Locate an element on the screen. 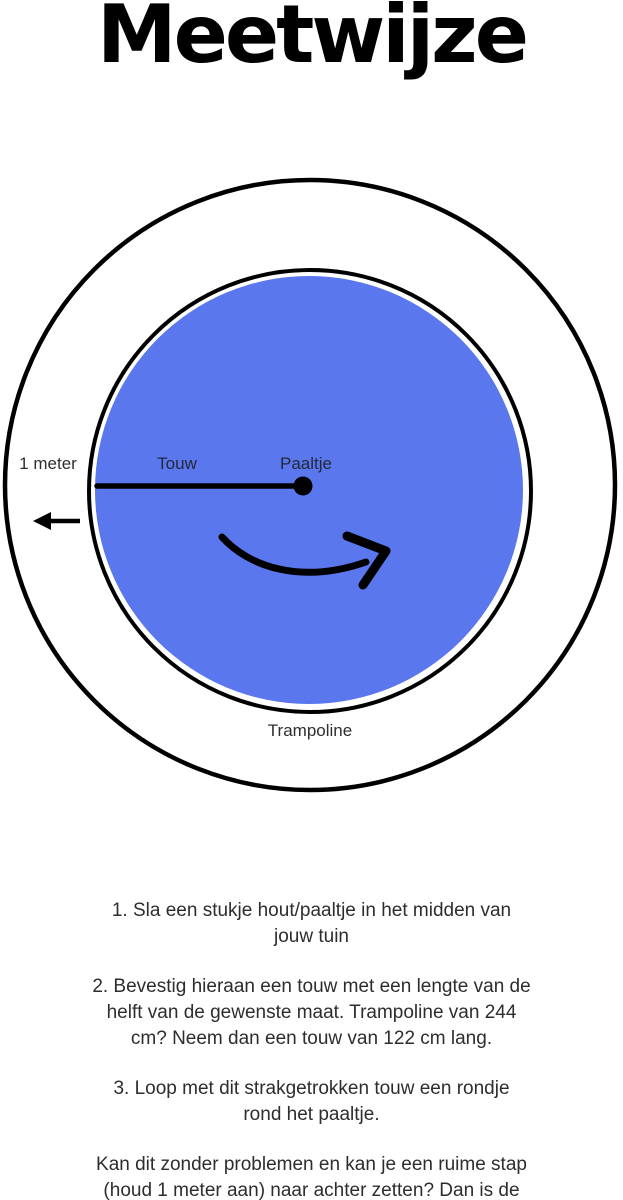 Image resolution: width=623 pixels, height=1200 pixels. one-meter-label: 1 meter is located at coordinates (48, 463).